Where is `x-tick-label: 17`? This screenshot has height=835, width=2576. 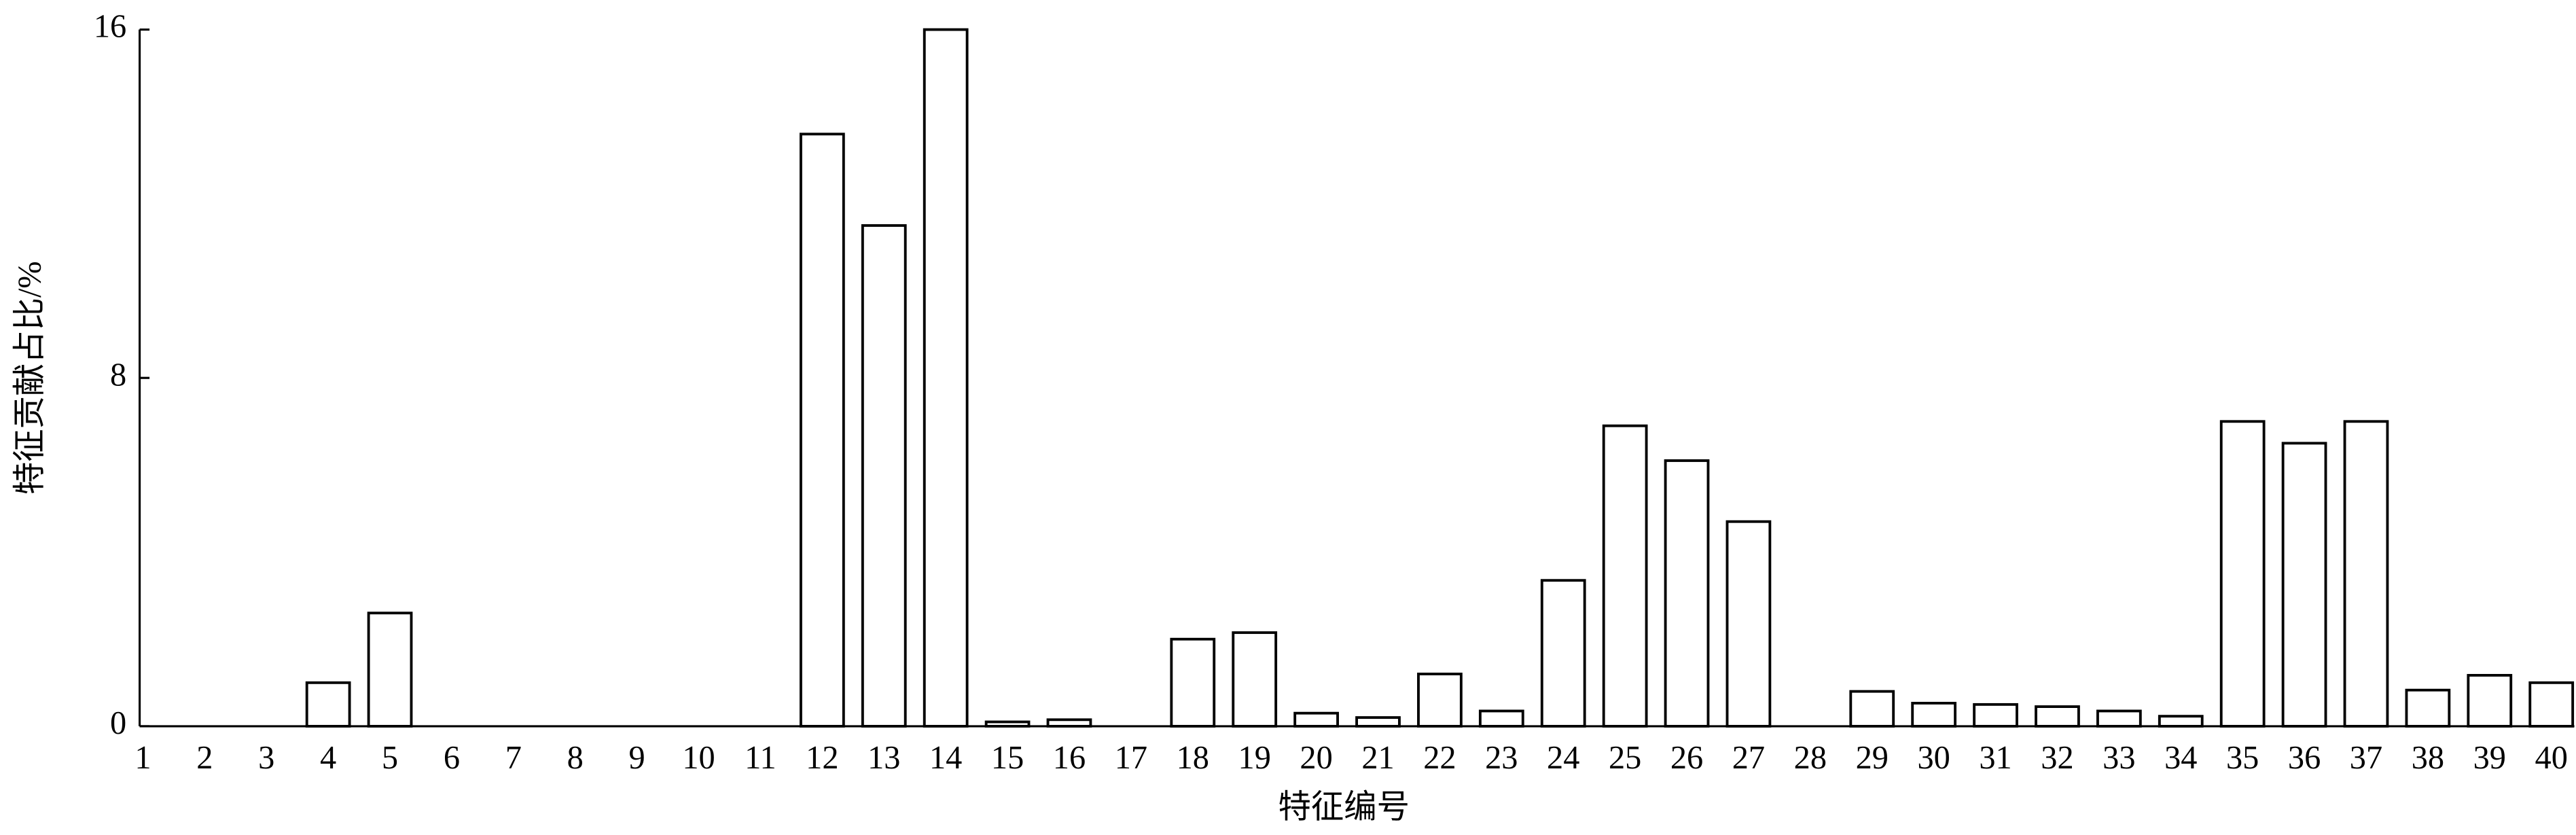
x-tick-label: 17 is located at coordinates (1131, 758).